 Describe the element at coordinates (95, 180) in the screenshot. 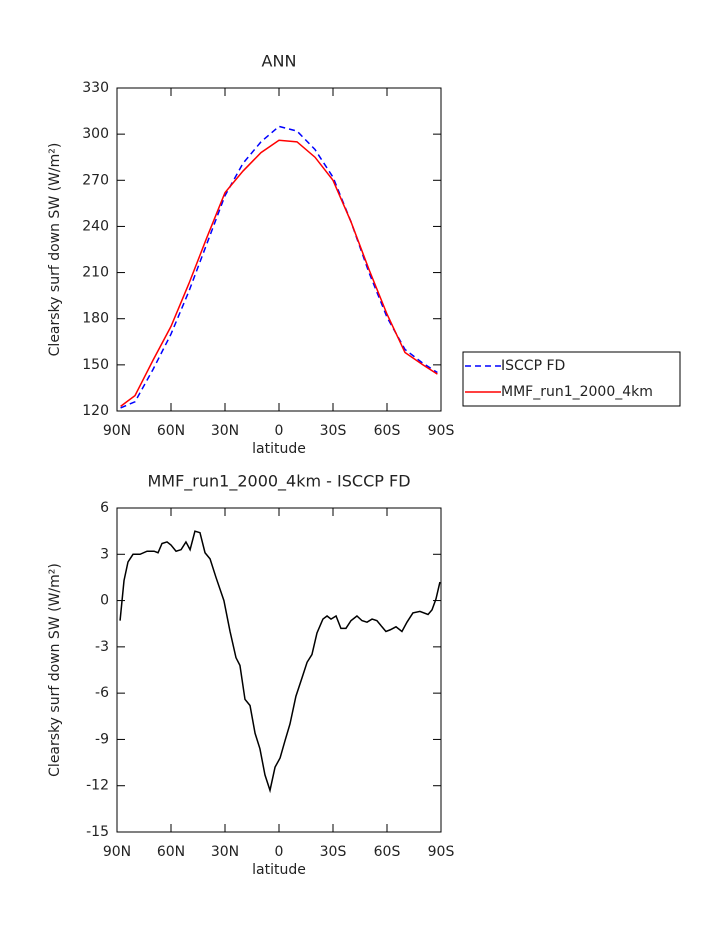

I see `y-tick-label: 270` at that location.